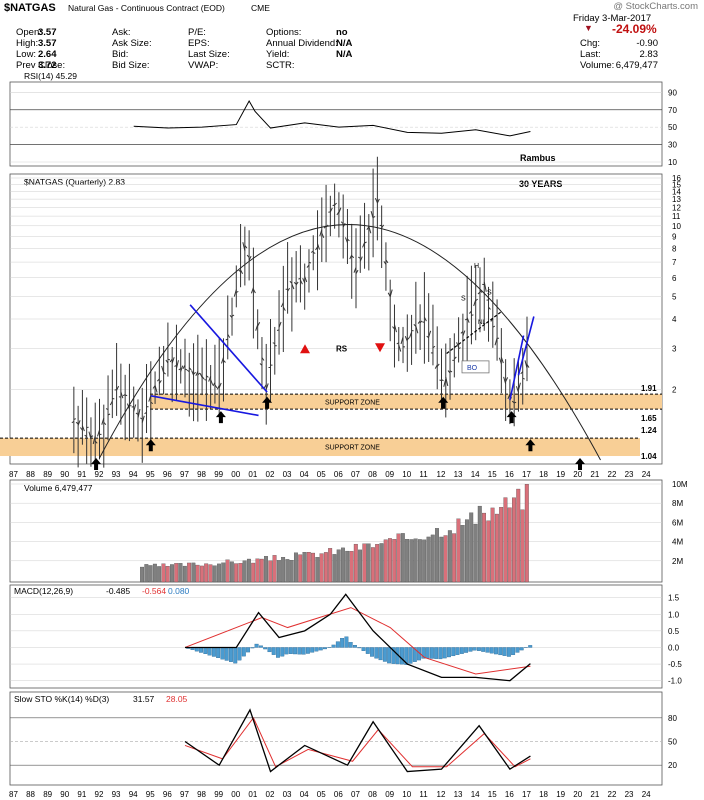 This screenshot has height=800, width=704. What do you see at coordinates (13, 794) in the screenshot?
I see `year-tick-label: 87` at bounding box center [13, 794].